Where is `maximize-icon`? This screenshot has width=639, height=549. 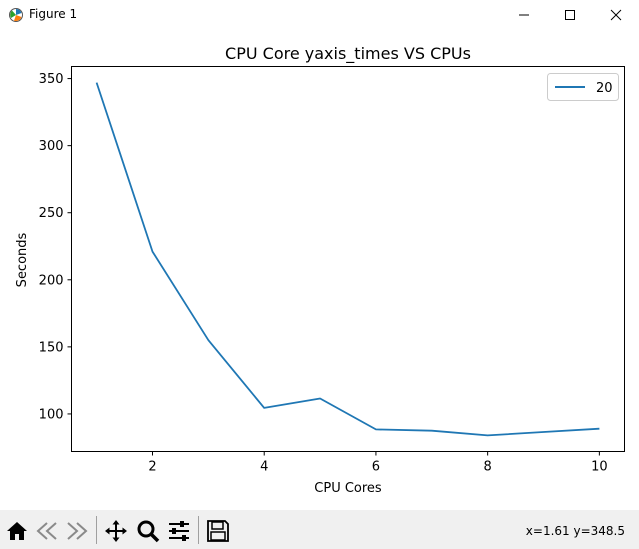 maximize-icon is located at coordinates (570, 15).